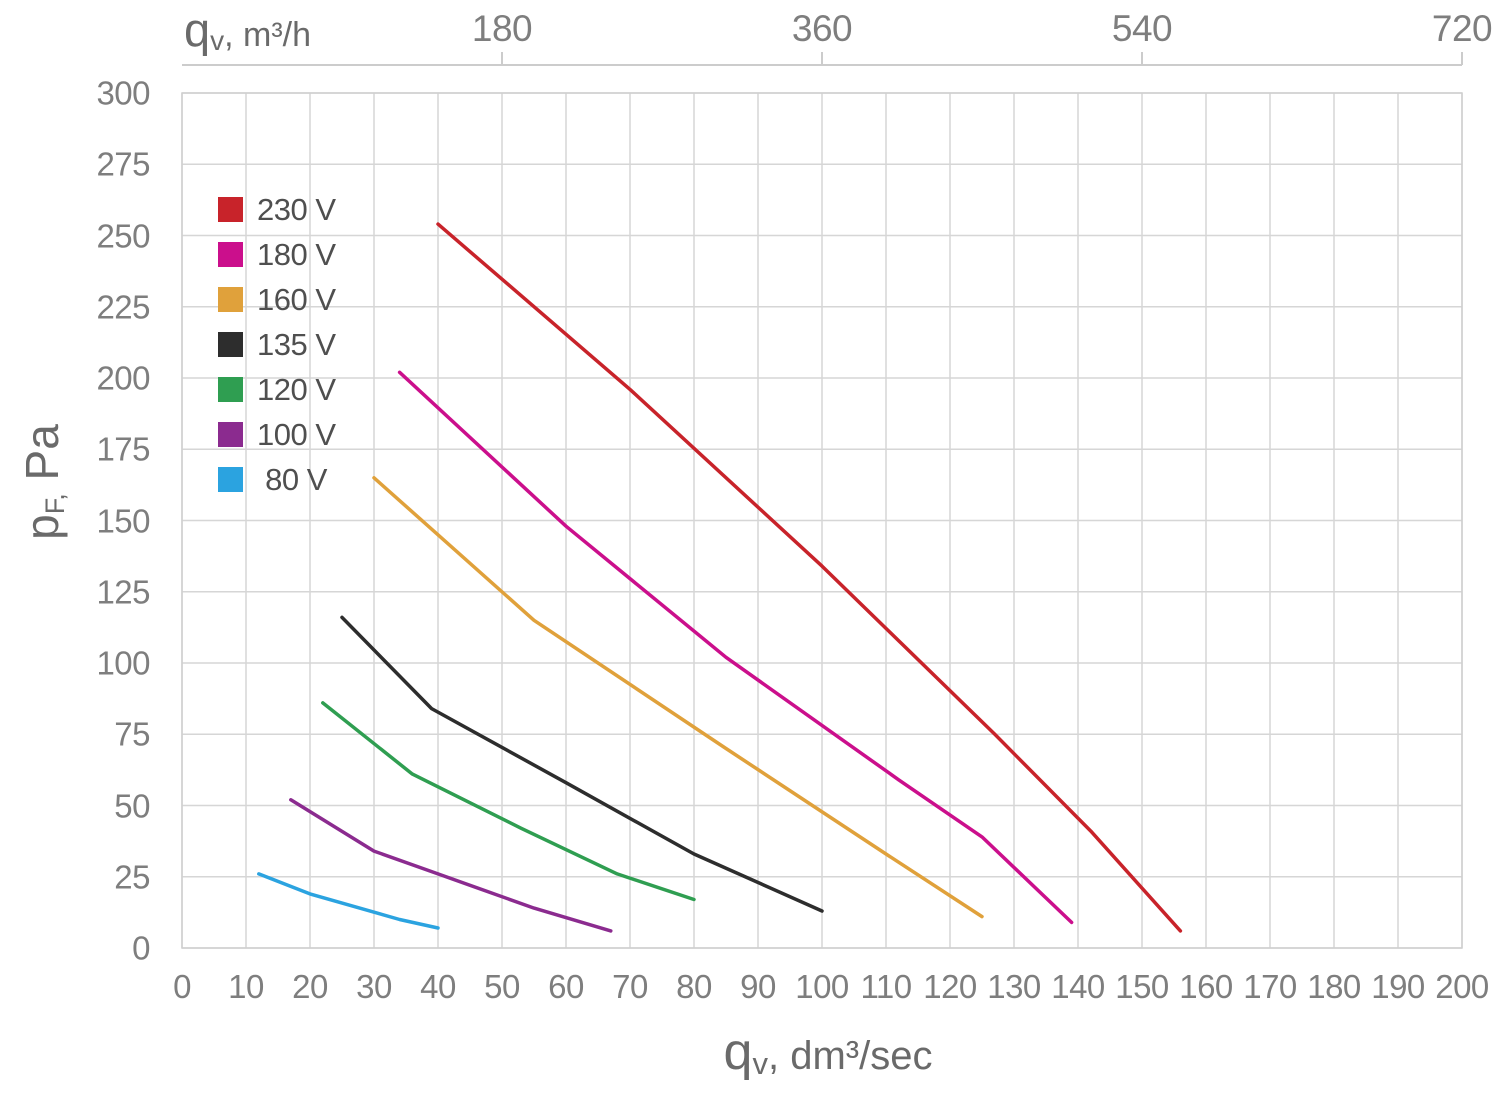  Describe the element at coordinates (348, 901) in the screenshot. I see `series-line-80-V` at that location.